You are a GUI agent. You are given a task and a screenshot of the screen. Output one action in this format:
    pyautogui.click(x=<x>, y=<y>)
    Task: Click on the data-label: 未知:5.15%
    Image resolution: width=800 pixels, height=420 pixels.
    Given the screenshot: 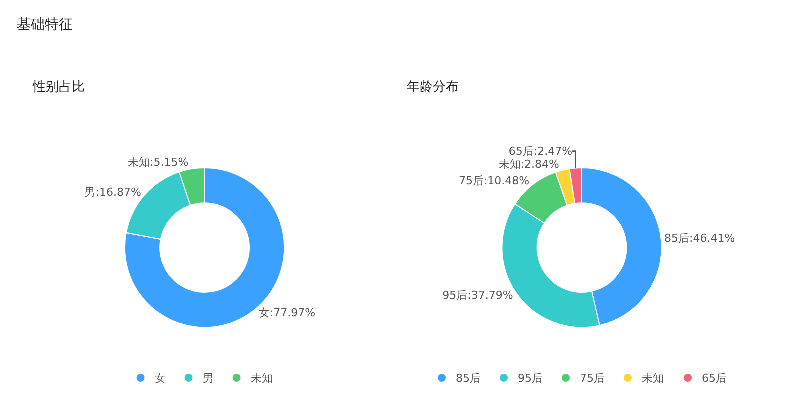 What is the action you would take?
    pyautogui.click(x=158, y=163)
    